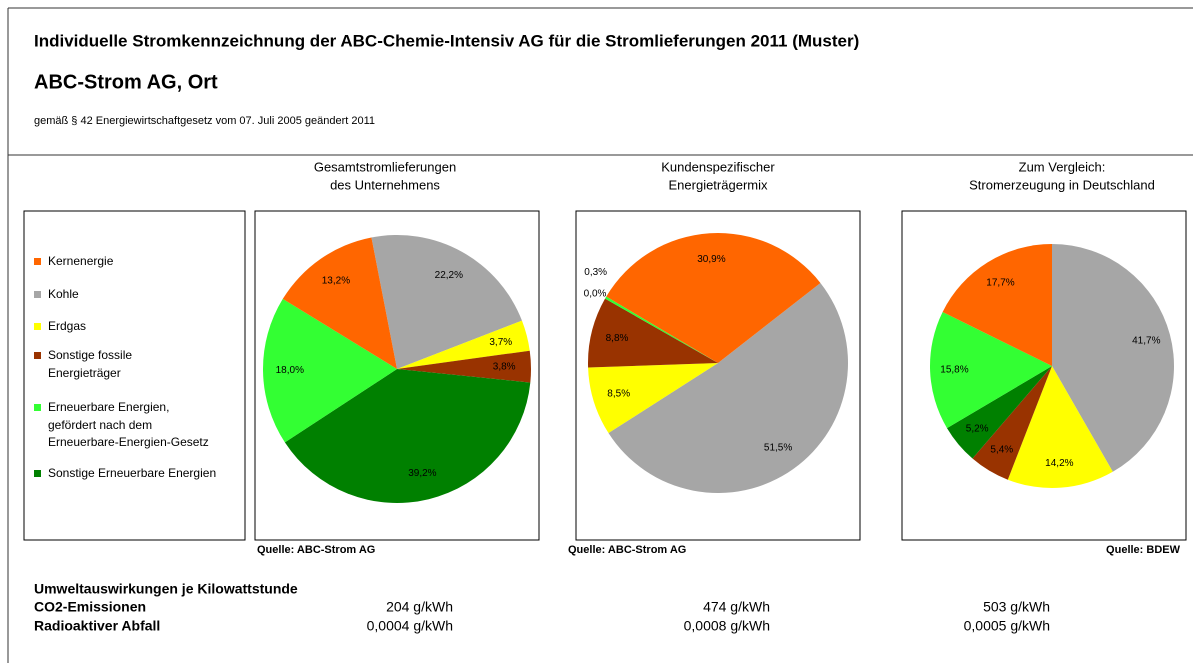 This screenshot has height=663, width=1193. Describe the element at coordinates (97, 626) in the screenshot. I see `impact-label: Radioaktiver Abfall` at that location.